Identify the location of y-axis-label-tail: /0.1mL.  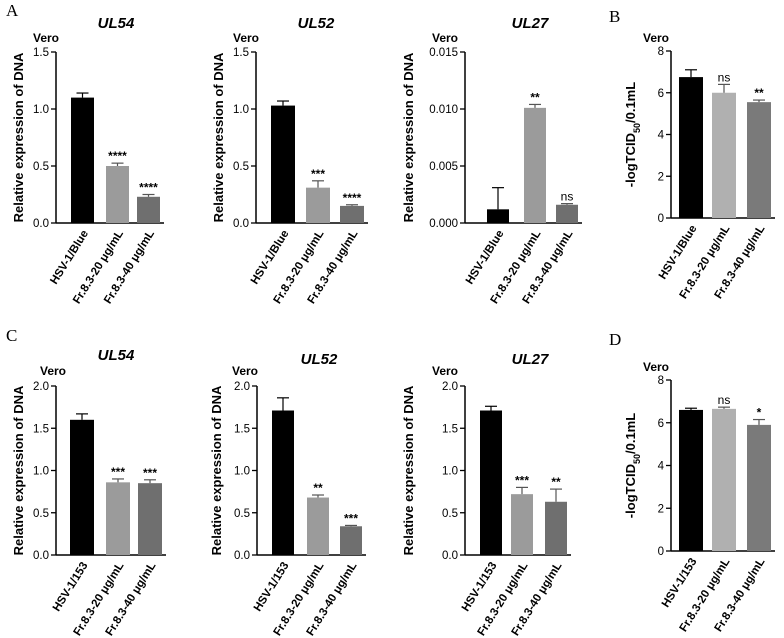
(630, 433).